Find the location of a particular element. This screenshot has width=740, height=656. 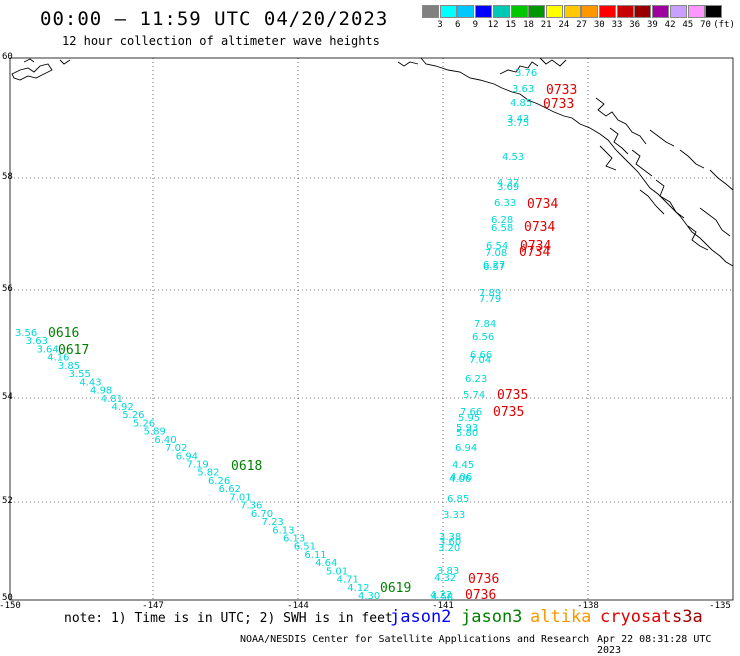

scale-label: 3 is located at coordinates (440, 25).